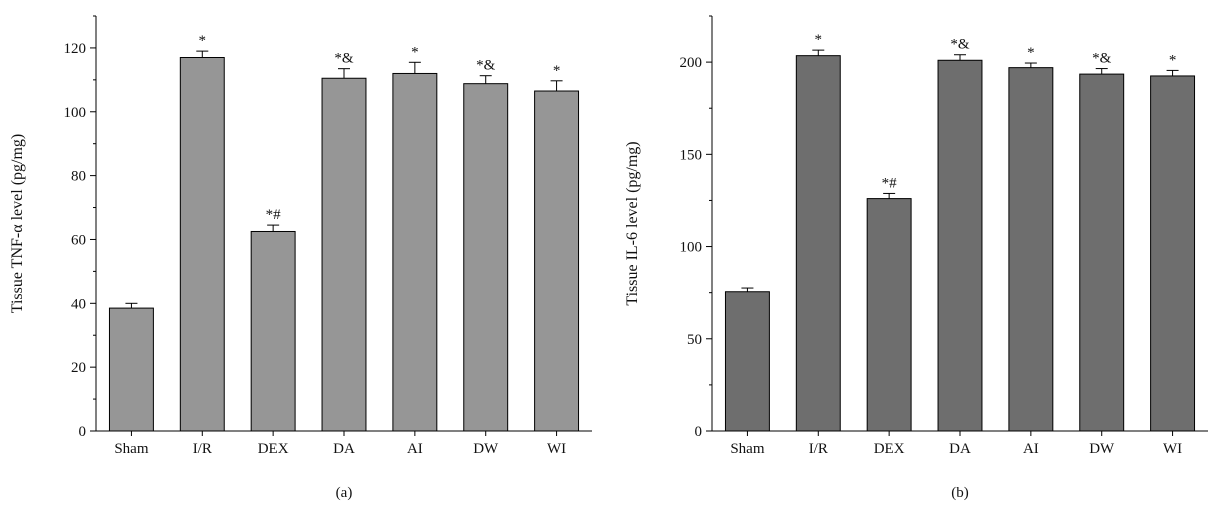 This screenshot has width=1217, height=509. What do you see at coordinates (17, 224) in the screenshot?
I see `y-axis-label: Tissue TNF-α level (pg/mg)` at bounding box center [17, 224].